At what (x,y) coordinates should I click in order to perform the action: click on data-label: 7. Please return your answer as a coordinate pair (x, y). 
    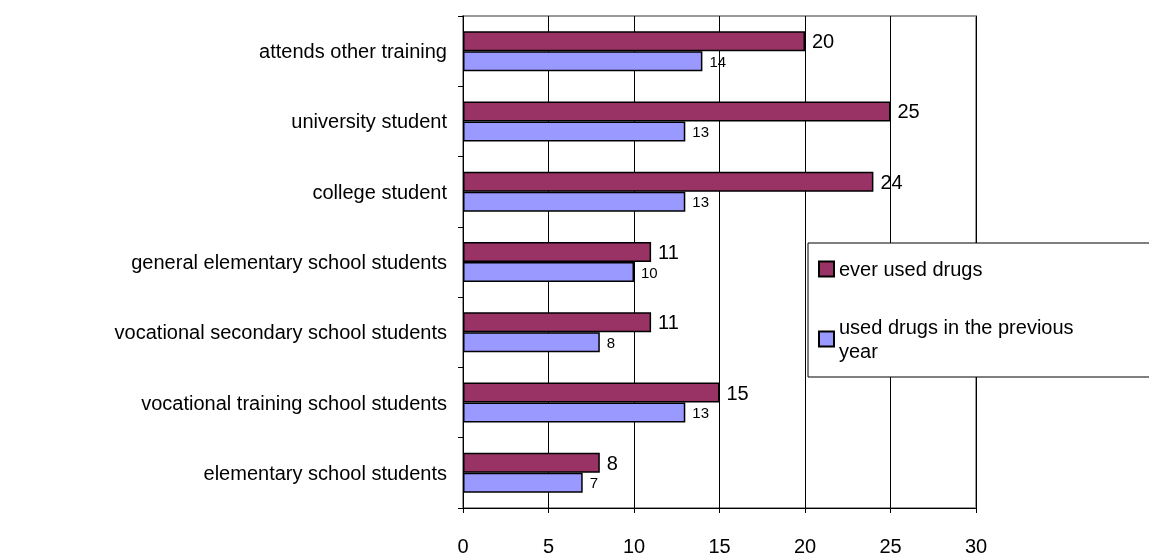
    Looking at the image, I should click on (594, 483).